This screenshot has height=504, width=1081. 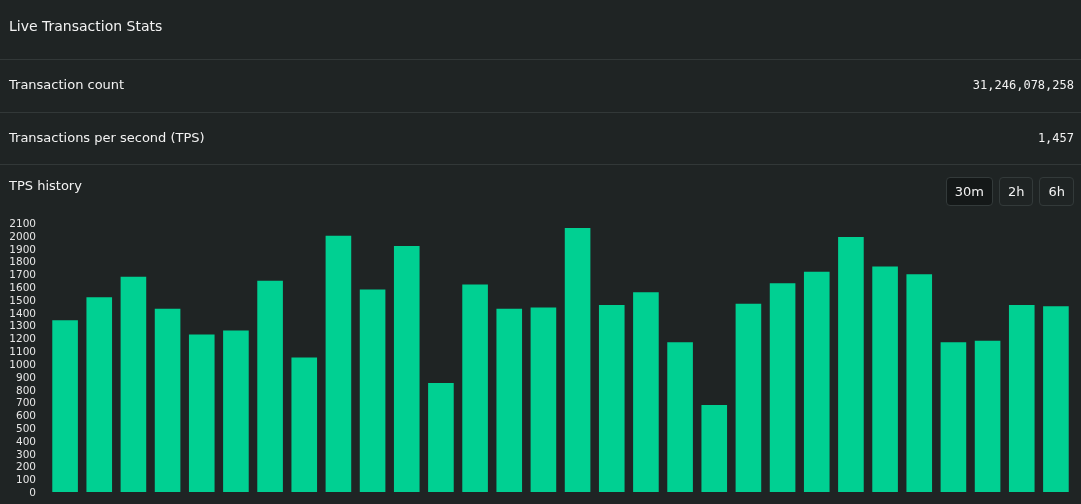 I want to click on text: 2h, so click(x=1016, y=191).